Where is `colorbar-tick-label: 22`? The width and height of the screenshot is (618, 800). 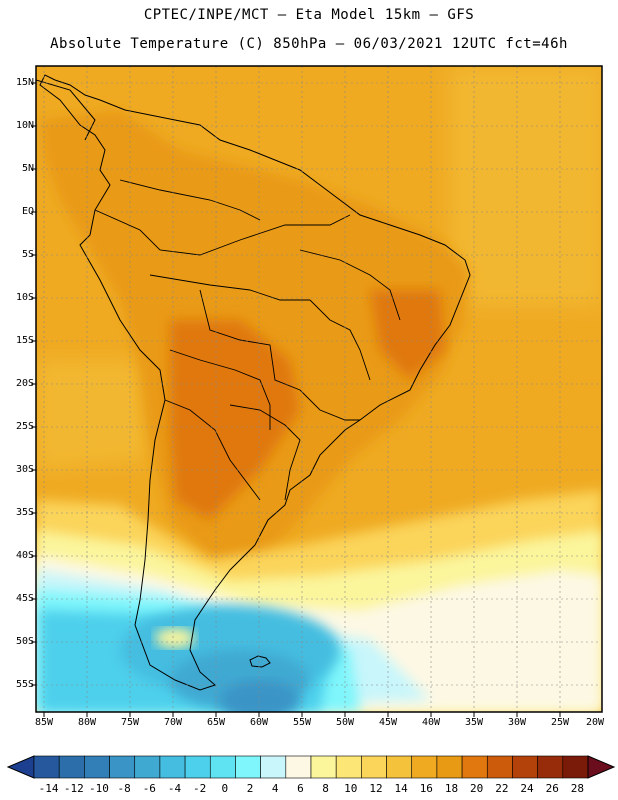 colorbar-tick-label: 22 is located at coordinates (502, 788).